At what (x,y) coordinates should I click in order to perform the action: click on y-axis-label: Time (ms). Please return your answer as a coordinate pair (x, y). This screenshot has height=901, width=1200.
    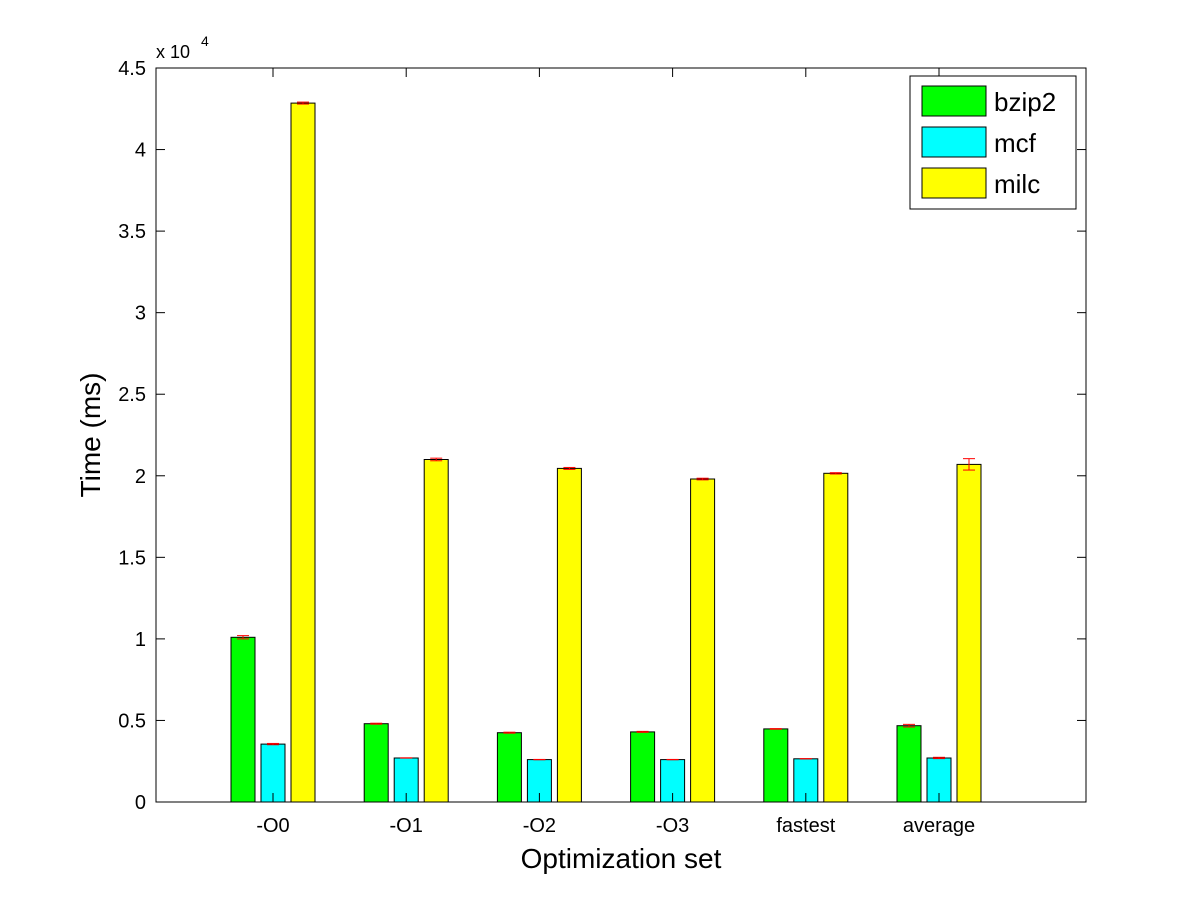
    Looking at the image, I should click on (90, 435).